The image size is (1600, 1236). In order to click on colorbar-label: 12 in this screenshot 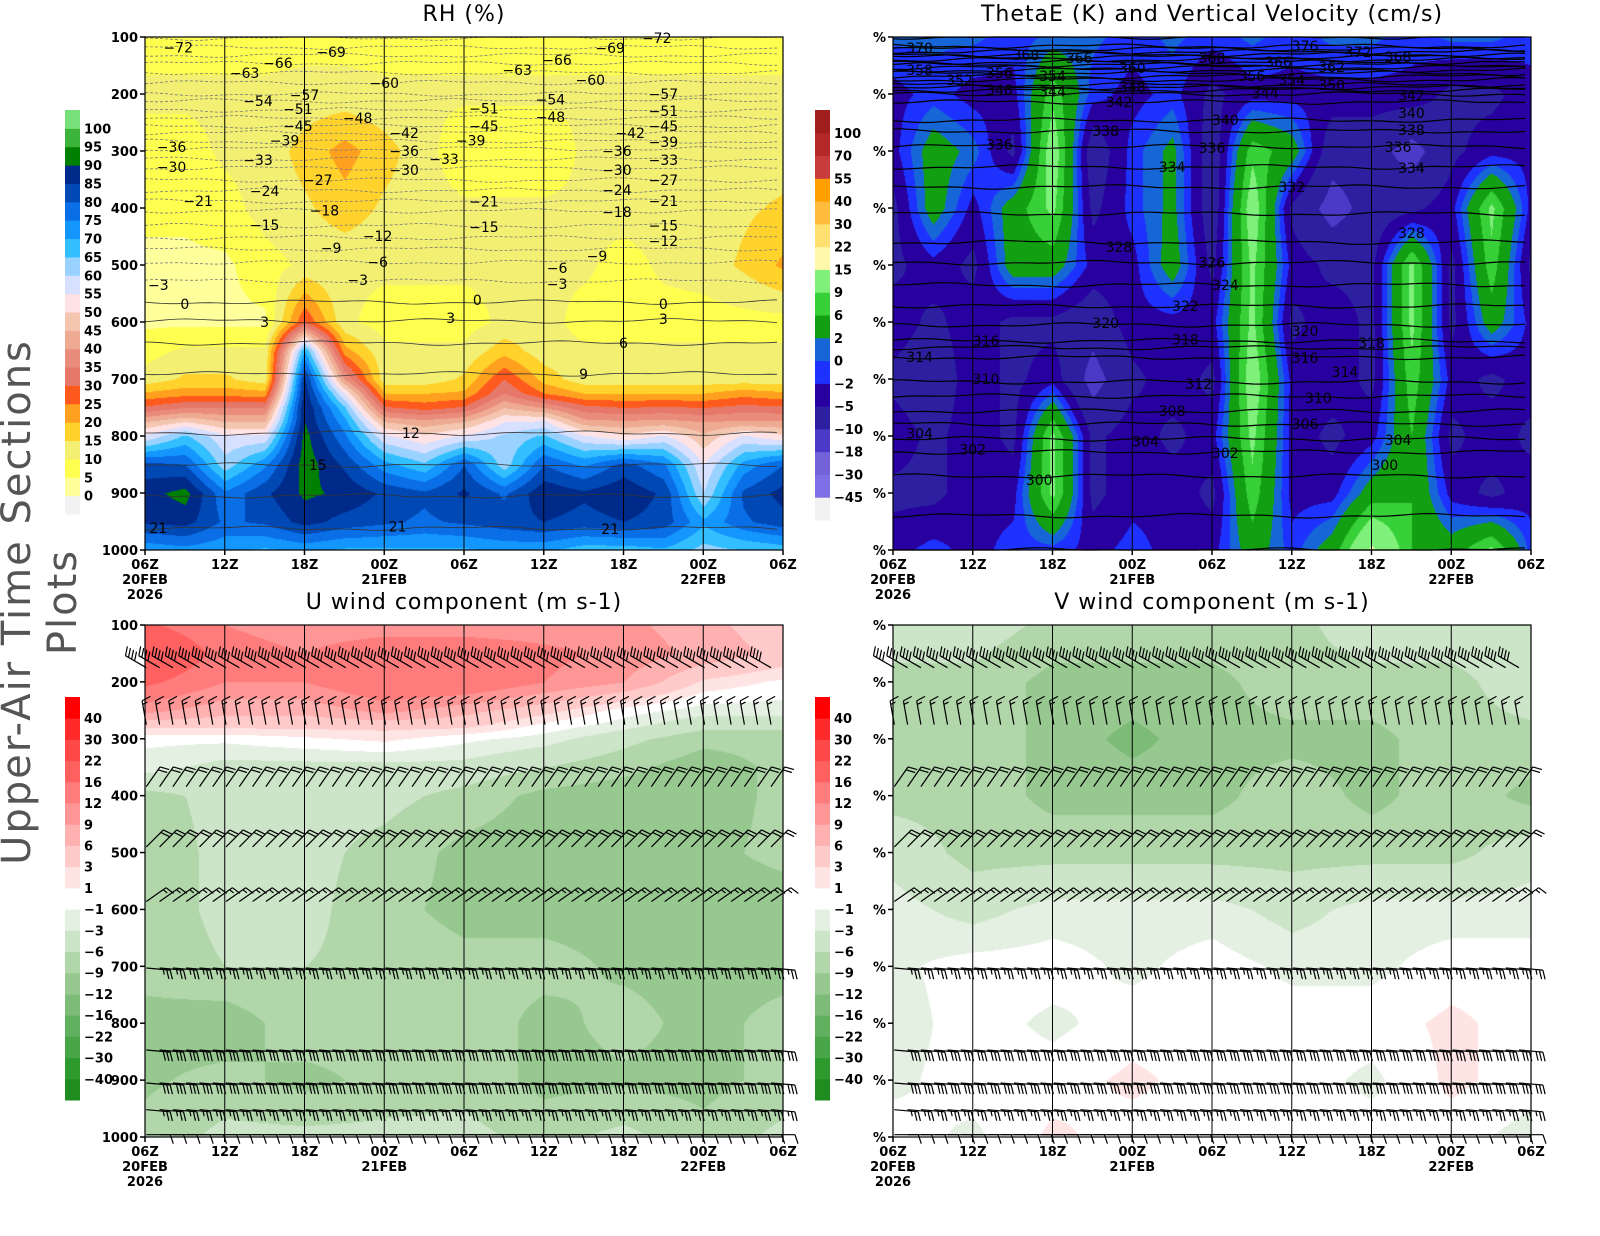, I will do `click(843, 804)`.